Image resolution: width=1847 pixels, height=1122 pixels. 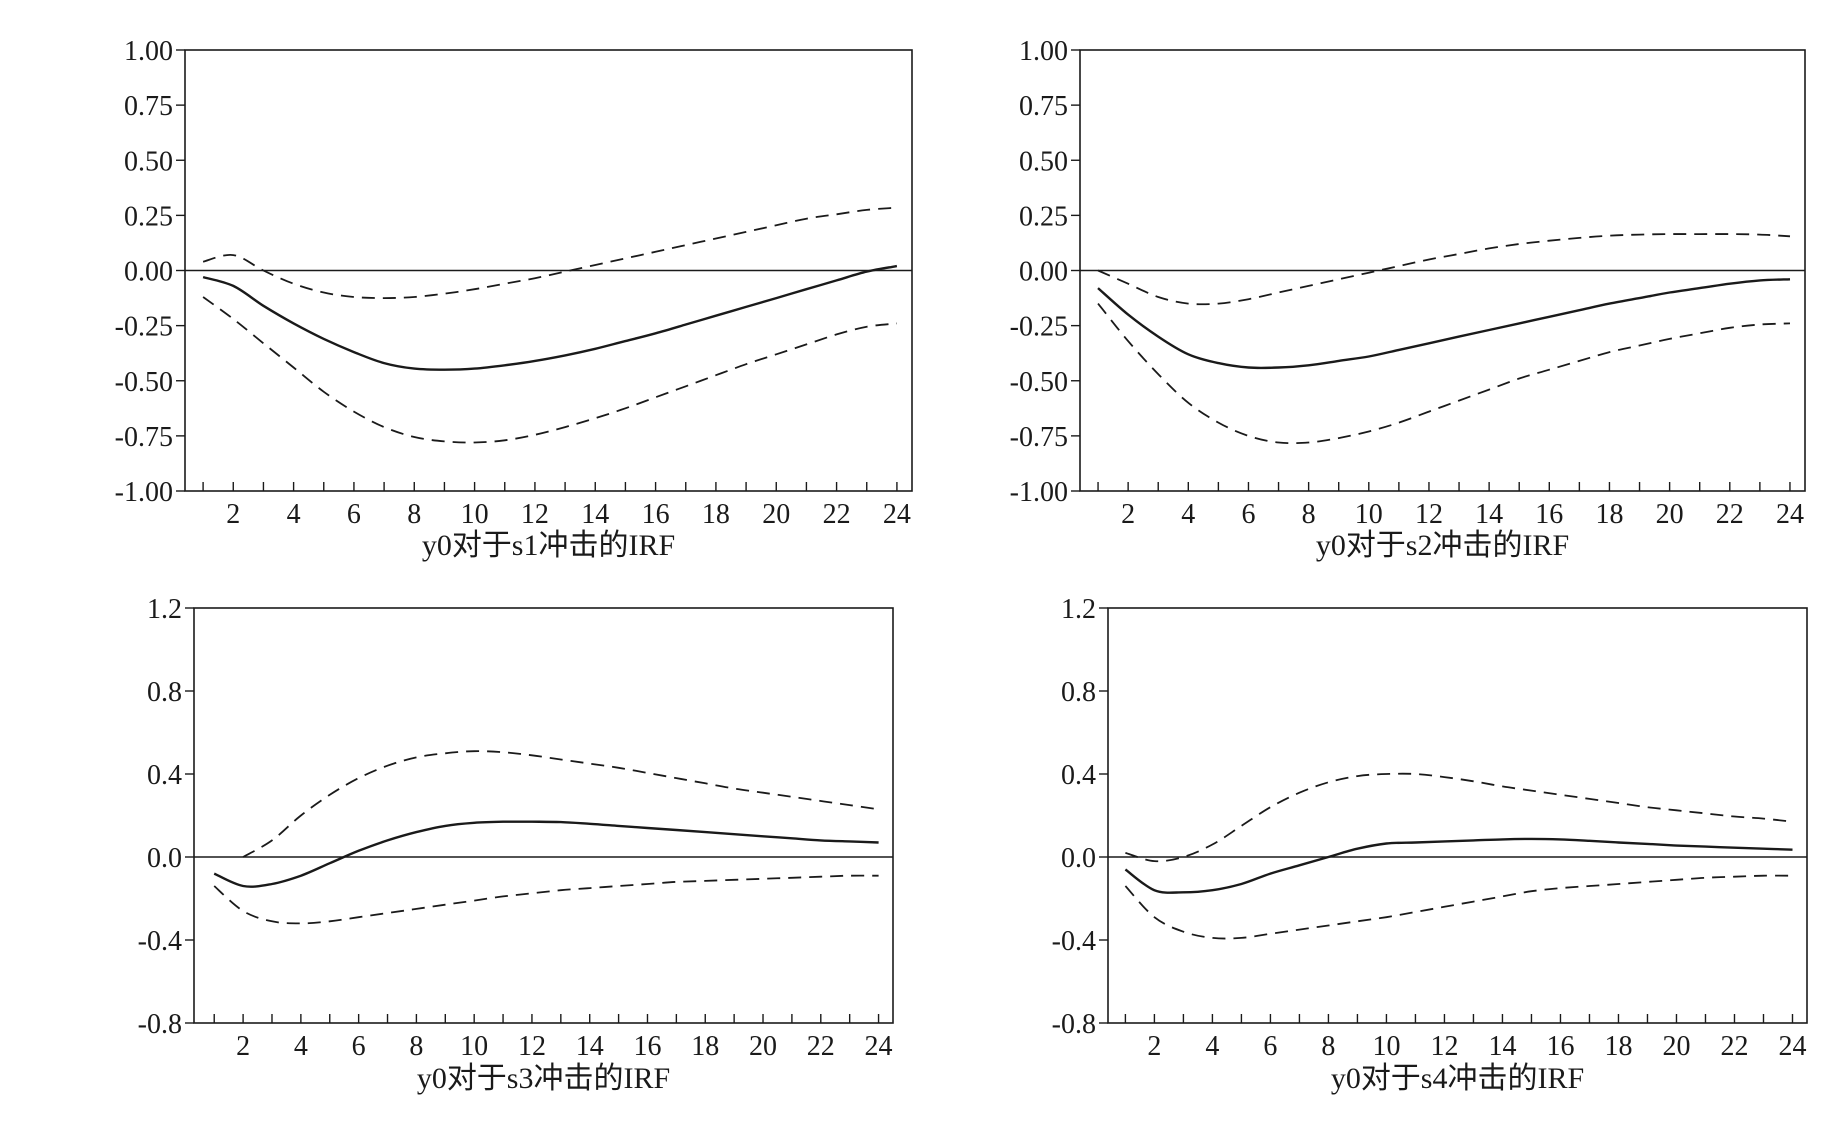 What do you see at coordinates (1457, 1078) in the screenshot?
I see `panel-caption: y0对于s4冲击的IRF` at bounding box center [1457, 1078].